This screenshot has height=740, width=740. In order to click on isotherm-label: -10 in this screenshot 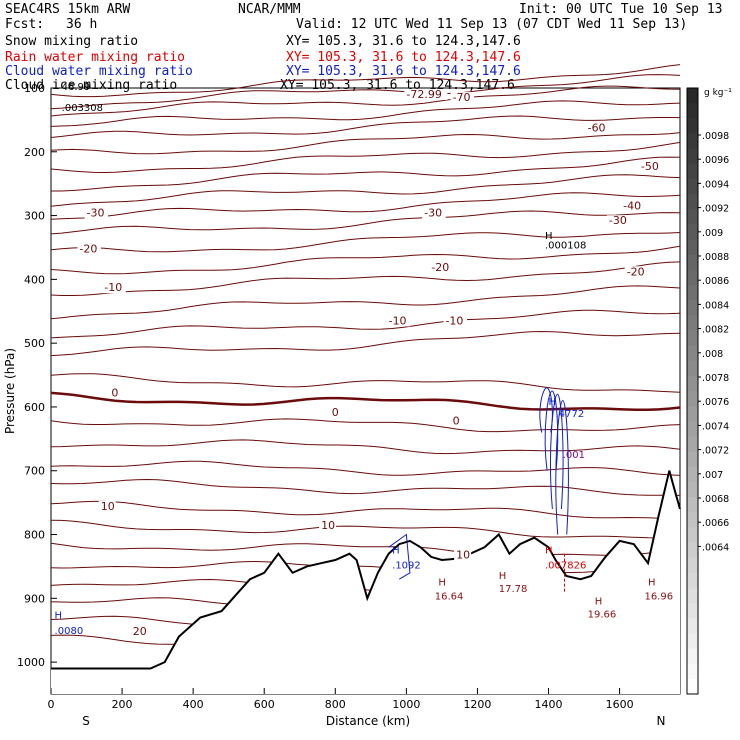, I will do `click(454, 320)`.